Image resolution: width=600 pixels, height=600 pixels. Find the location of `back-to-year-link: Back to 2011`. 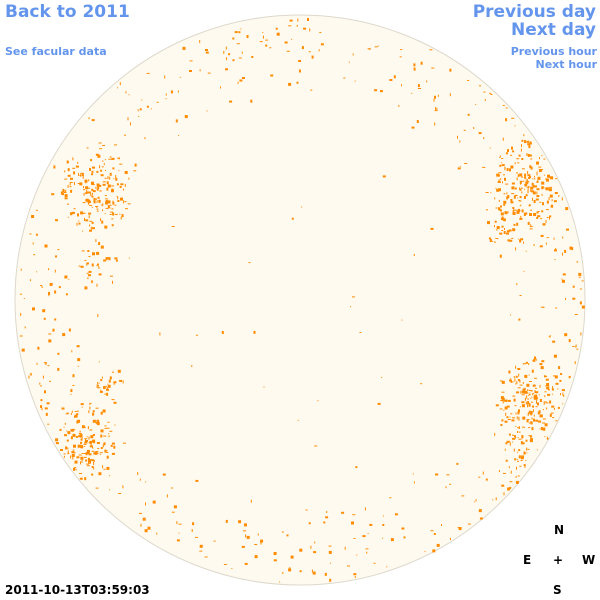

back-to-year-link: Back to 2011 is located at coordinates (67, 12).